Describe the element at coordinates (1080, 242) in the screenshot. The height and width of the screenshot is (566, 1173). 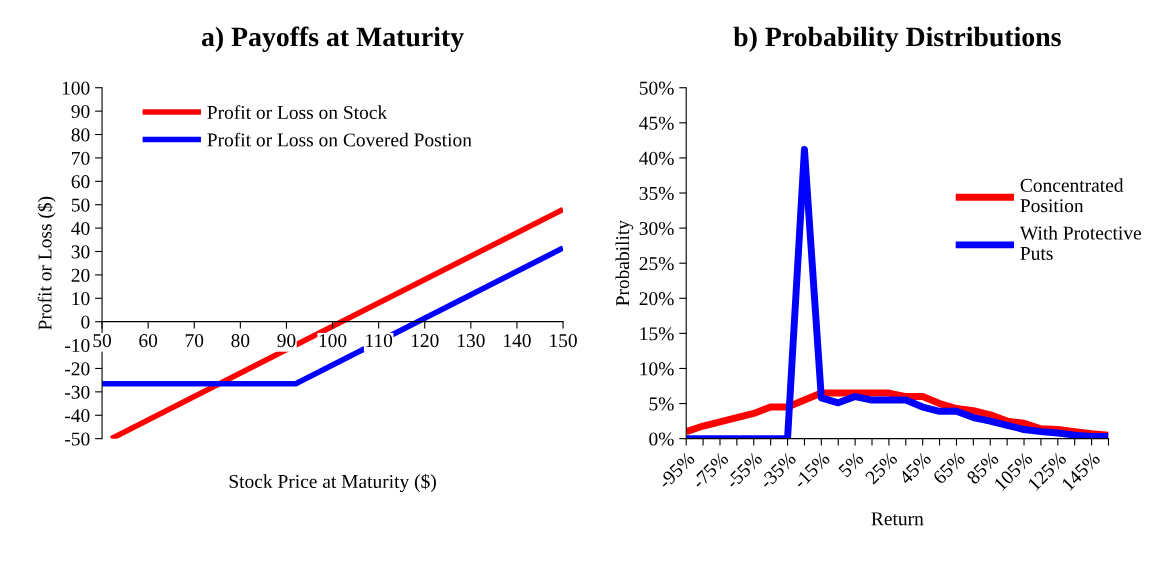
I see `legend-label: With Protective Puts` at that location.